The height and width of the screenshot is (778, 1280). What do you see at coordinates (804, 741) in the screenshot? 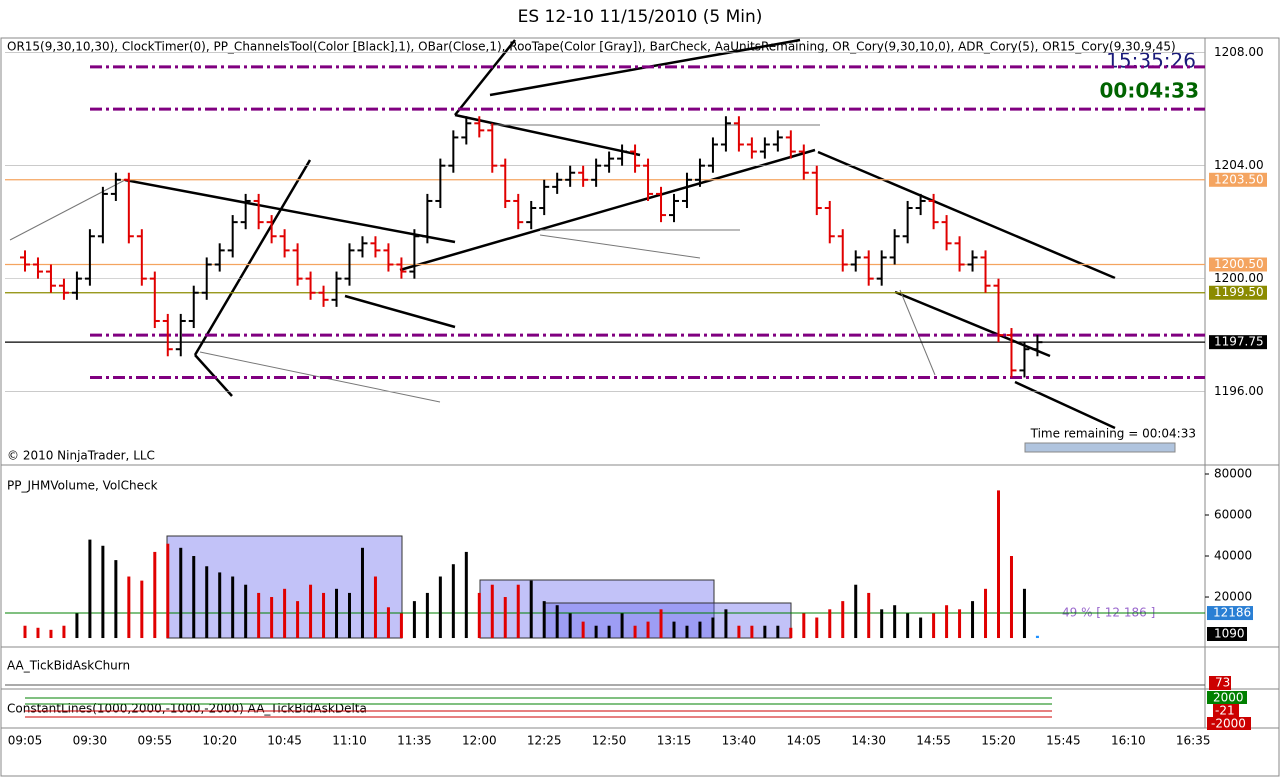
I see `x-tick-label: 14:05` at bounding box center [804, 741].